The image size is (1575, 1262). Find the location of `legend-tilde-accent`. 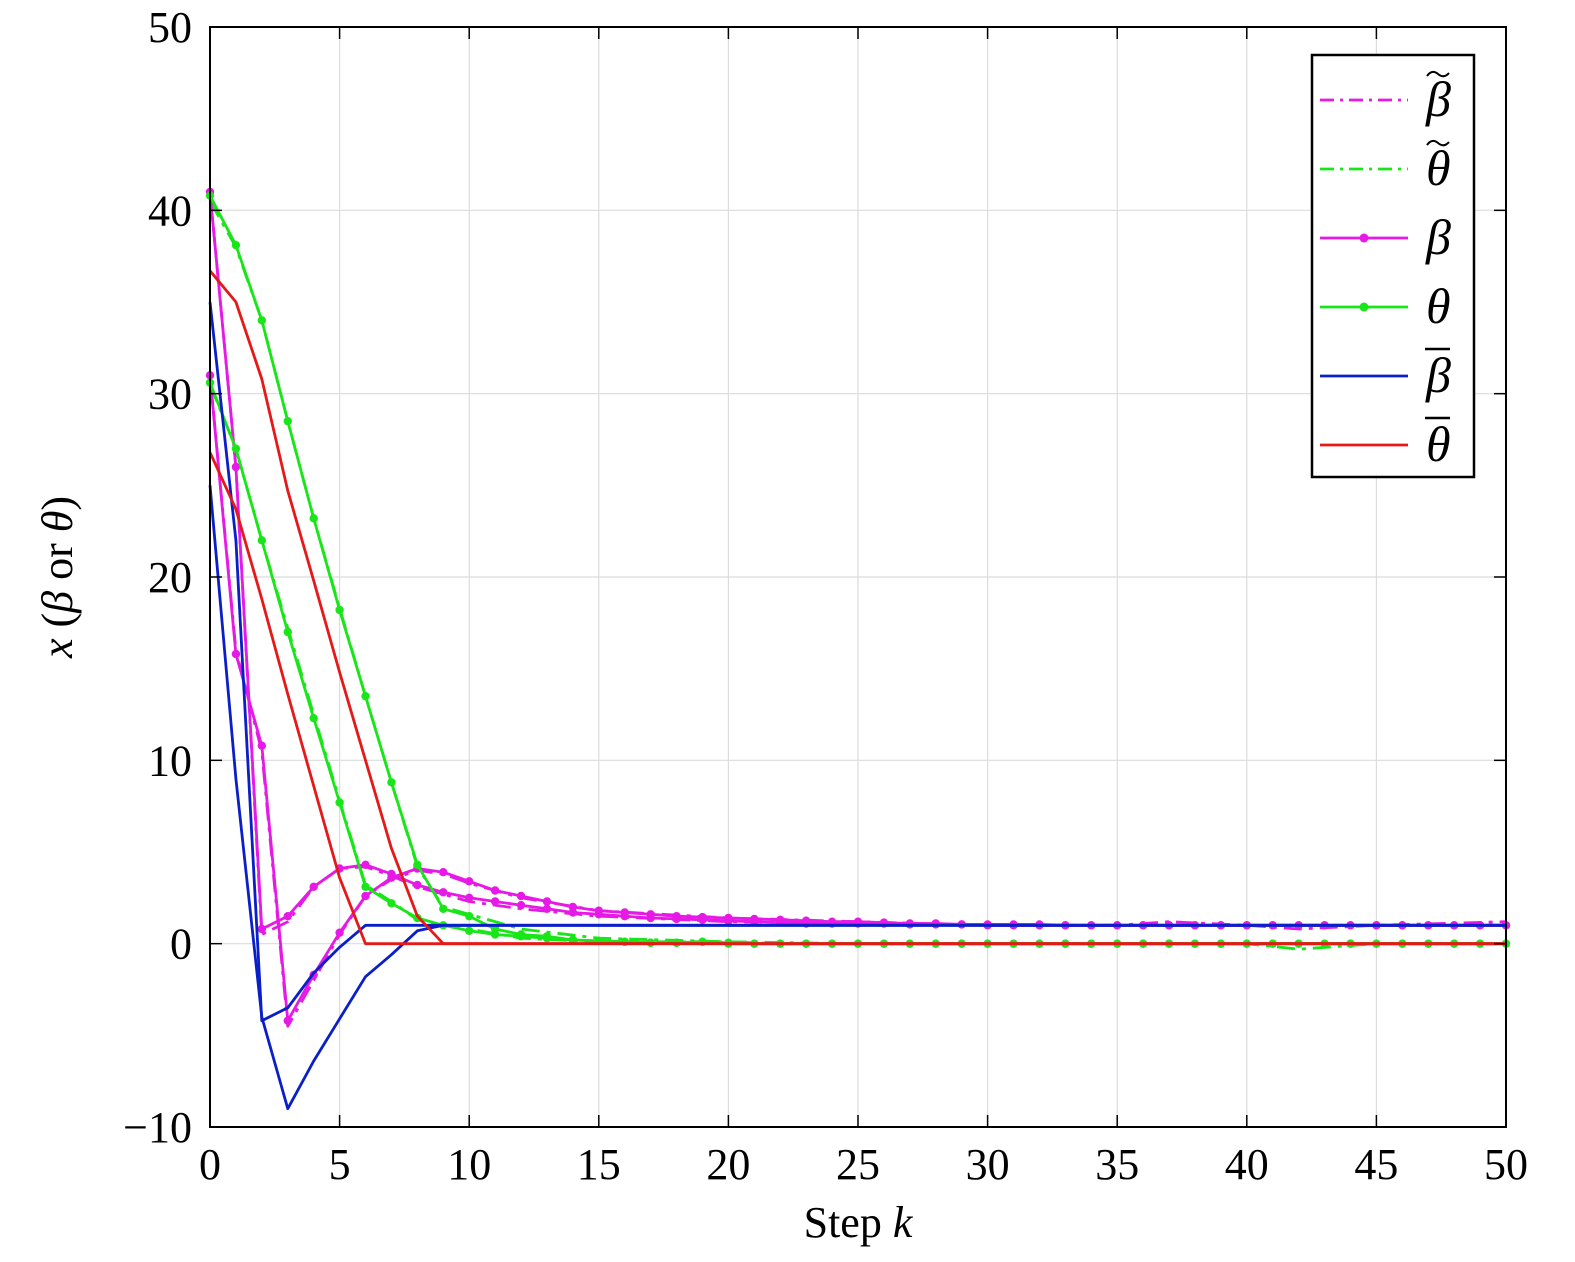

legend-tilde-accent is located at coordinates (1438, 143).